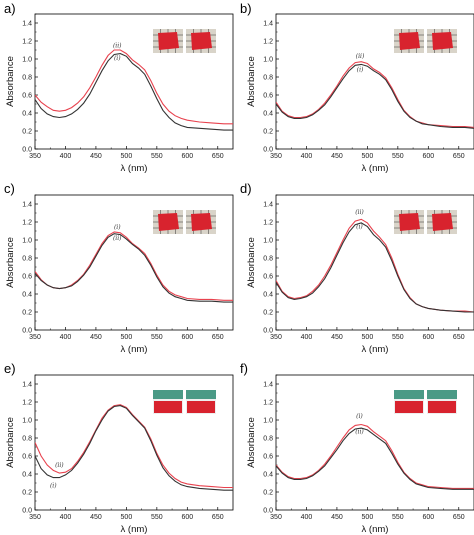  What do you see at coordinates (246, 8) in the screenshot?
I see `panel-label: b)` at bounding box center [246, 8].